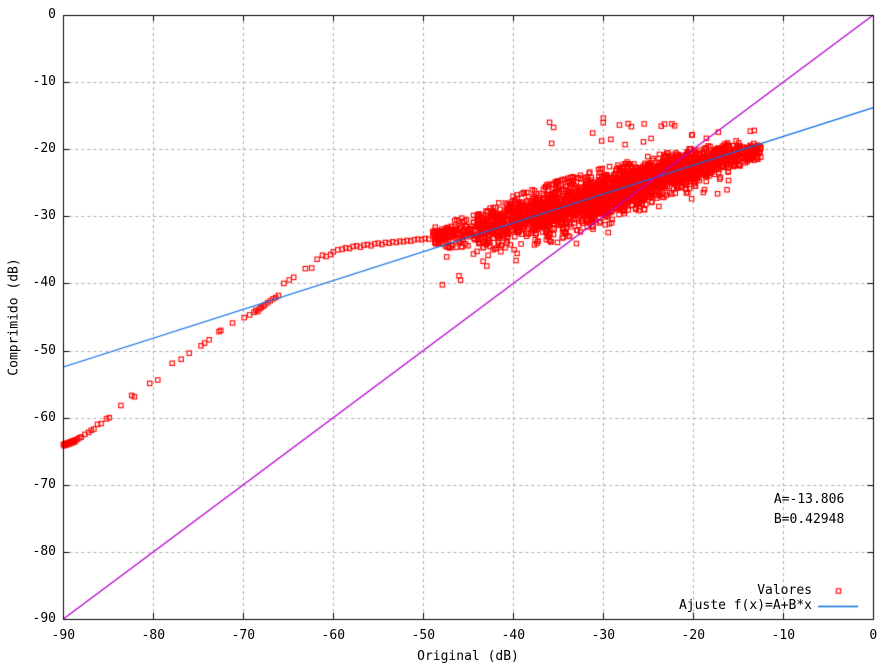  What do you see at coordinates (423, 635) in the screenshot?
I see `x-tick-label: -50` at bounding box center [423, 635].